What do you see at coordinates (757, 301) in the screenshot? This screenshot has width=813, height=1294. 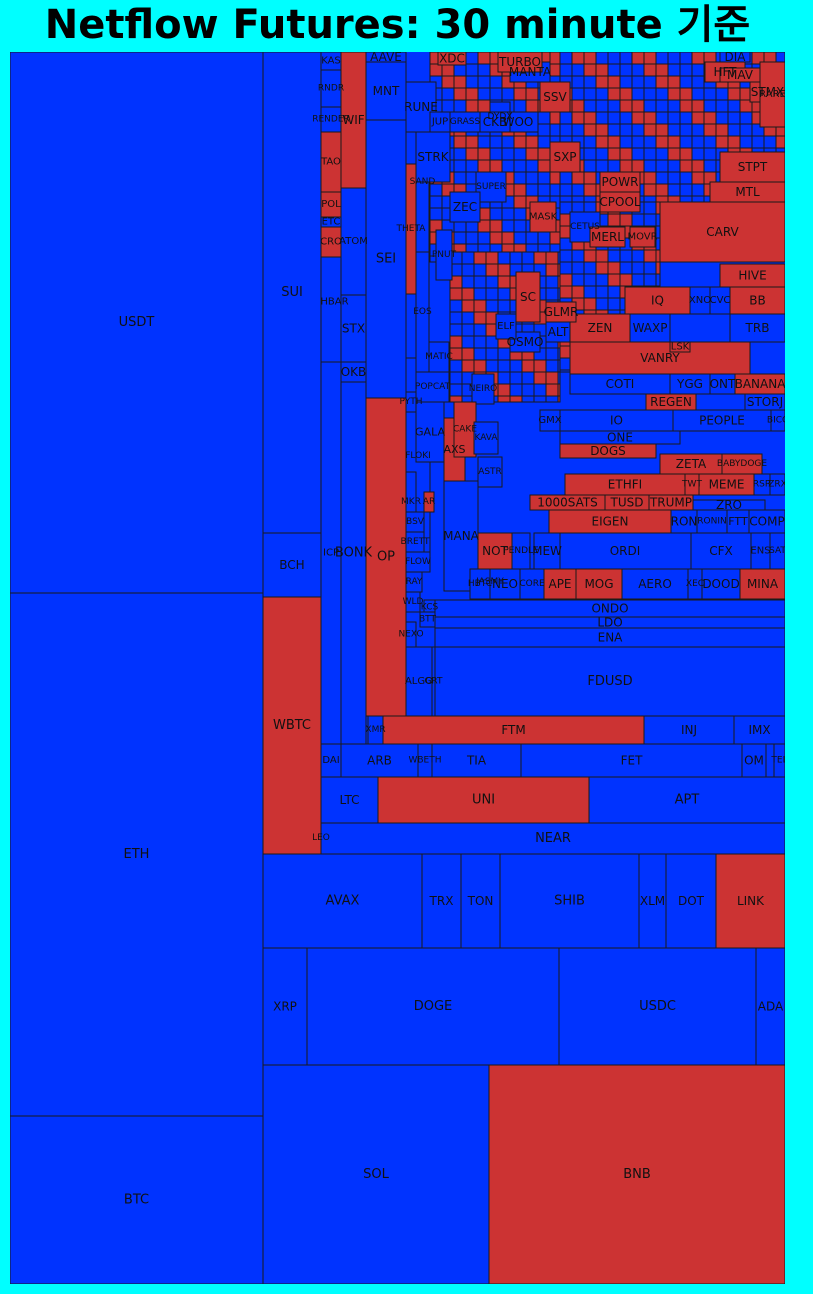 I see `treemap-label-bb: BB` at bounding box center [757, 301].